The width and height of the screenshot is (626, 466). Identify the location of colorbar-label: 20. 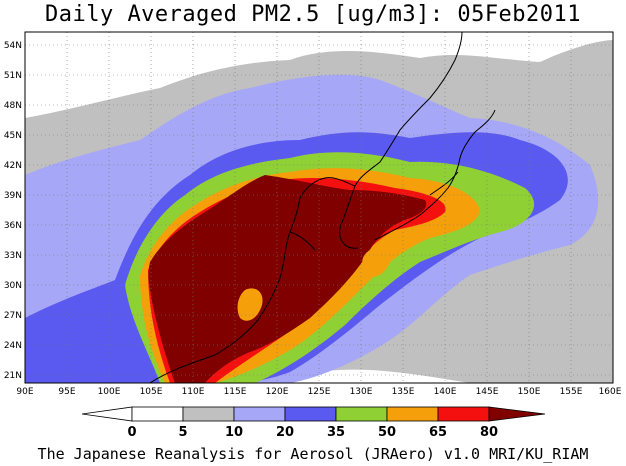
(285, 432).